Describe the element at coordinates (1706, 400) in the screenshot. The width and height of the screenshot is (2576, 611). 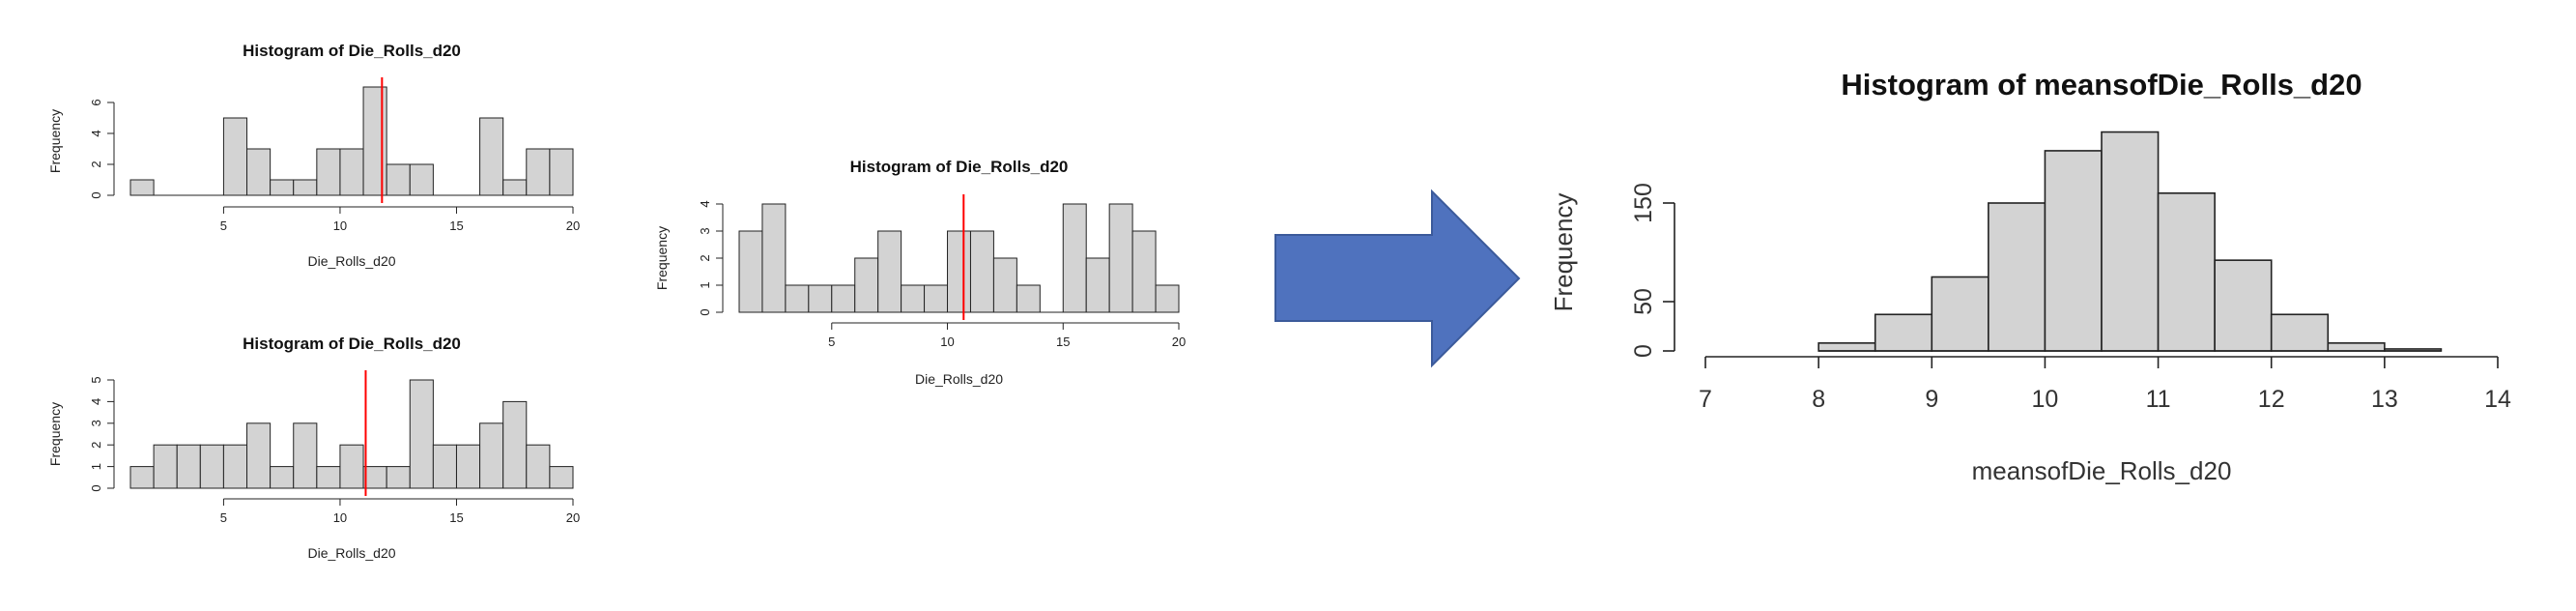
I see `x-tick-label: 7` at that location.